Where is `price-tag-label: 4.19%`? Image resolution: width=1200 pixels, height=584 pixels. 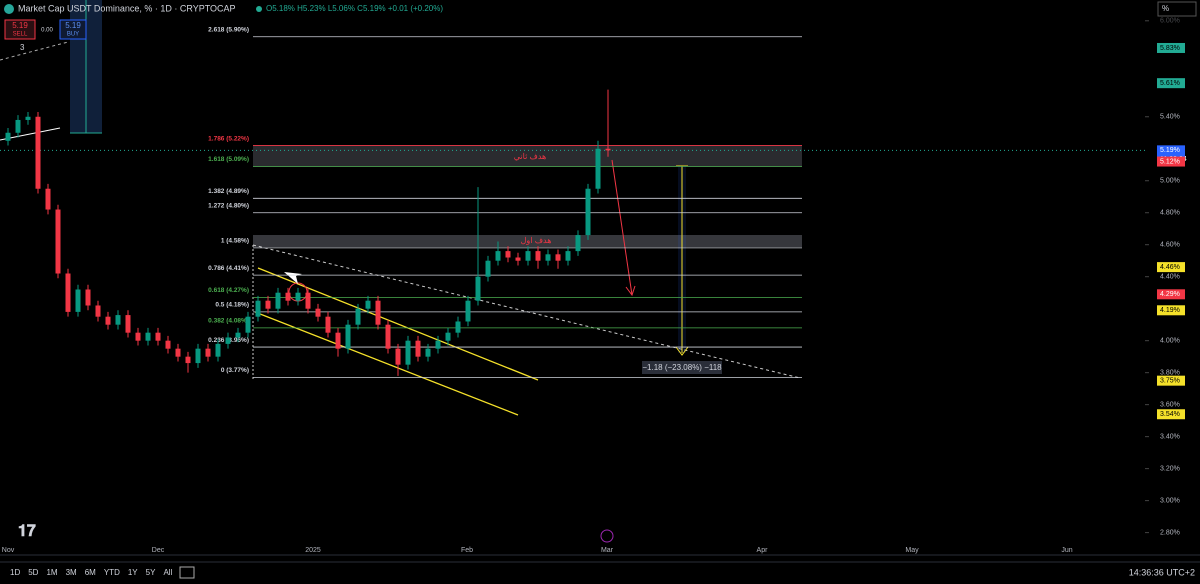
price-tag-label: 4.19% is located at coordinates (1170, 310).